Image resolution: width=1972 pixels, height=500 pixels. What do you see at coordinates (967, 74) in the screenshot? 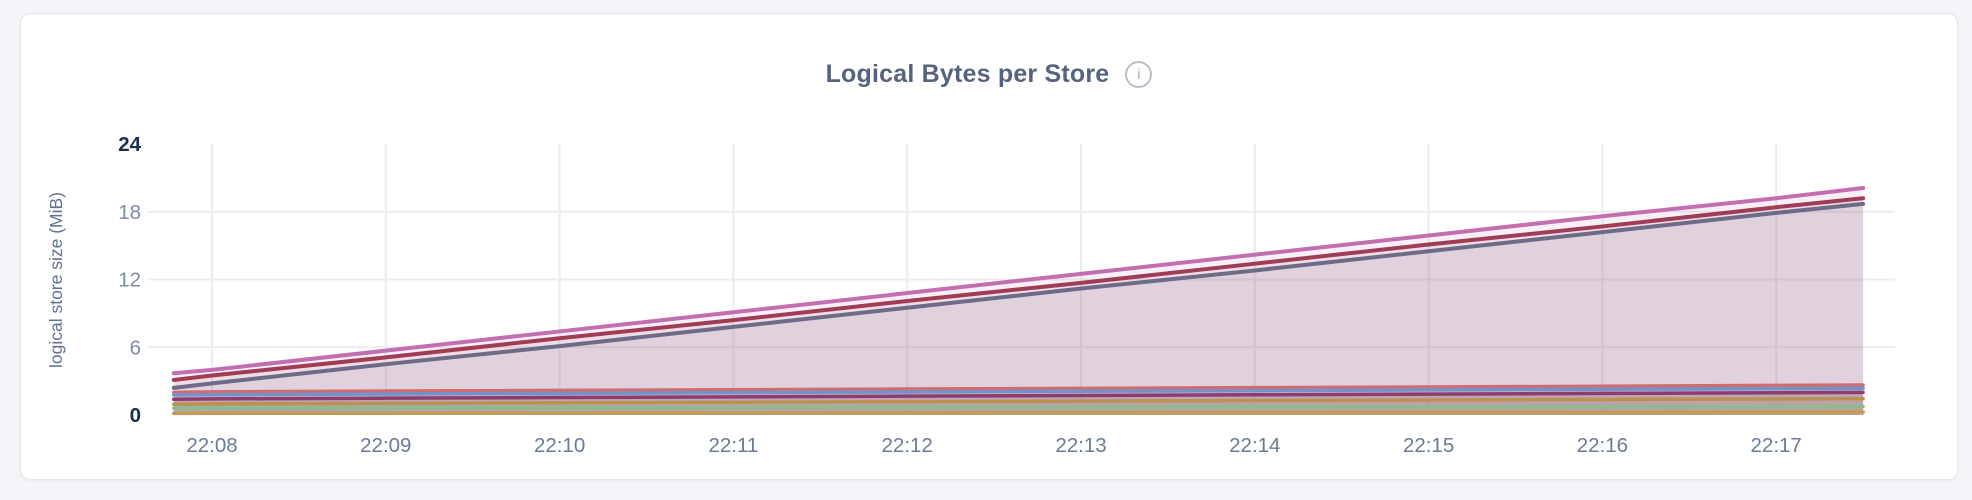
I see `chart-title: Logical Bytes per Store` at bounding box center [967, 74].